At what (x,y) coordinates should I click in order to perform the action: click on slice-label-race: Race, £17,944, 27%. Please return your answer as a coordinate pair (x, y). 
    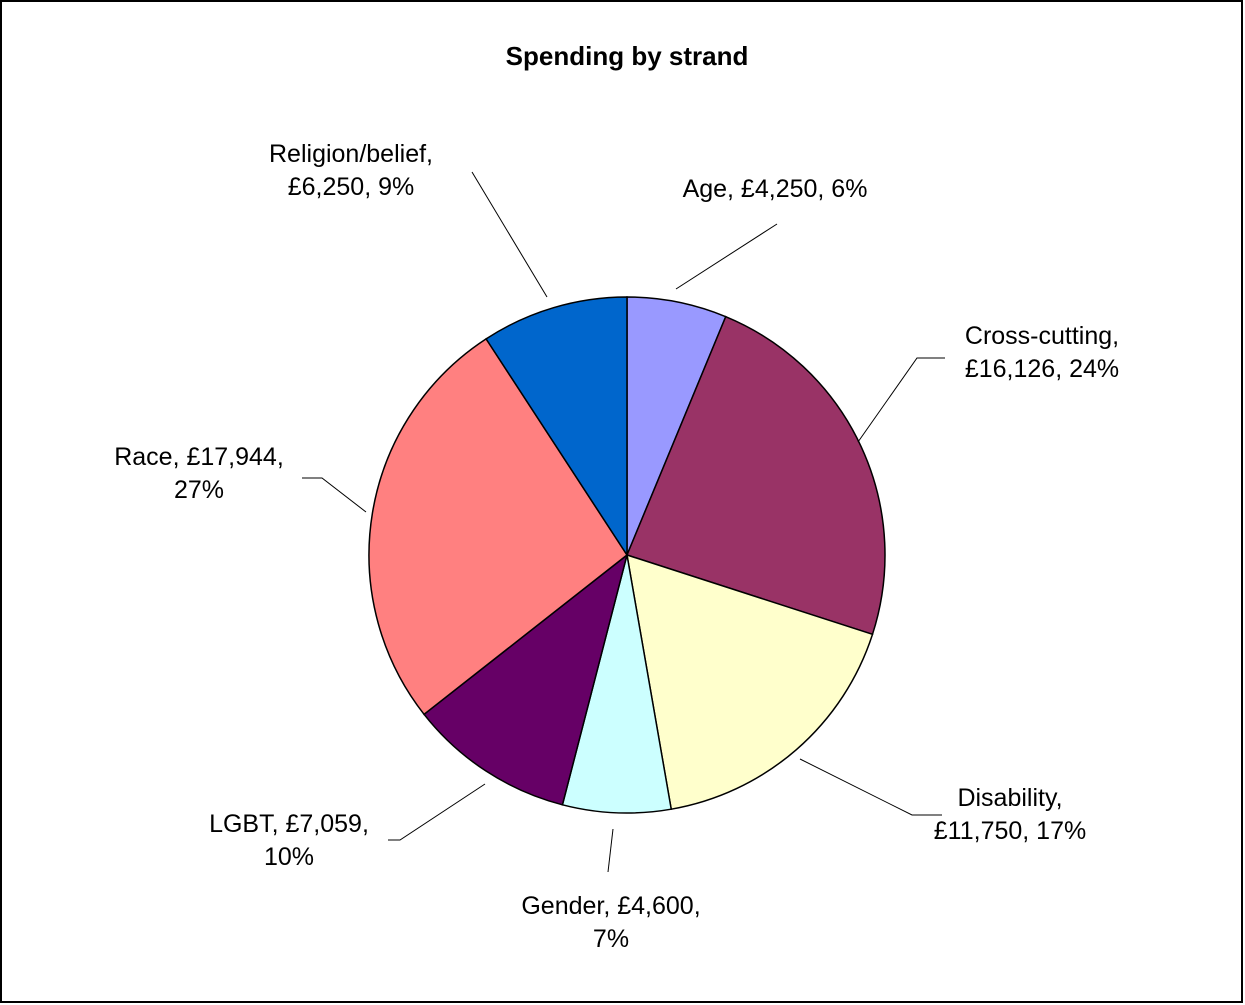
    Looking at the image, I should click on (199, 473).